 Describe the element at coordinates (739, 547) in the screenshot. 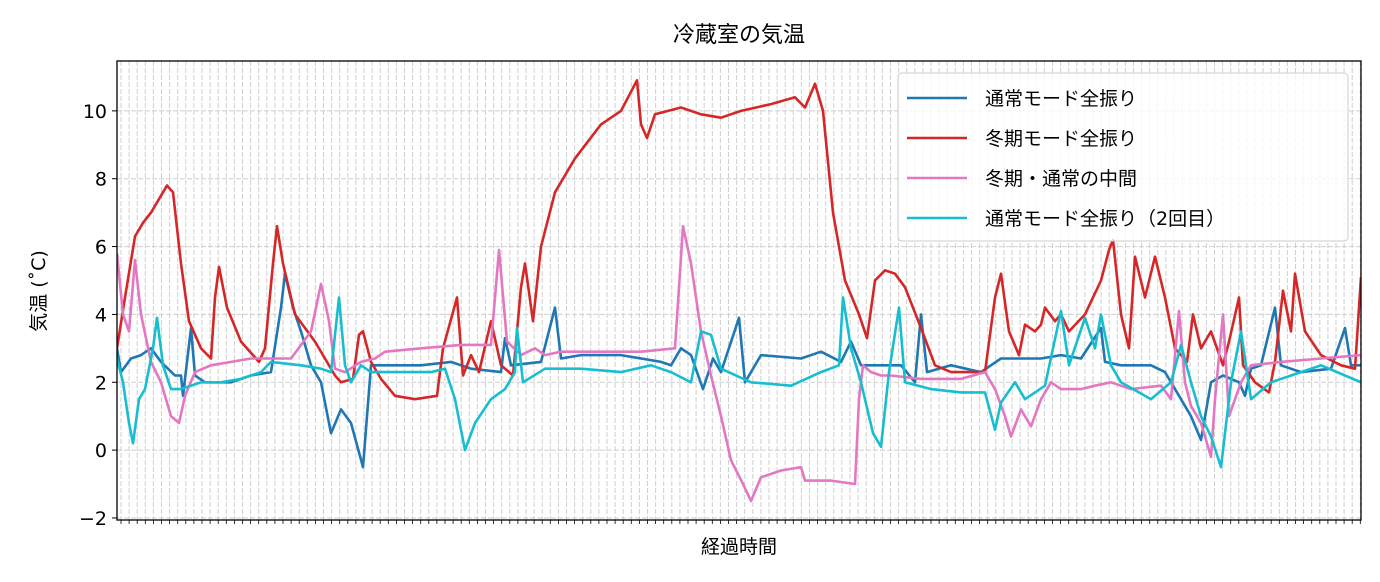

I see `x-axis-label: 経過時間` at that location.